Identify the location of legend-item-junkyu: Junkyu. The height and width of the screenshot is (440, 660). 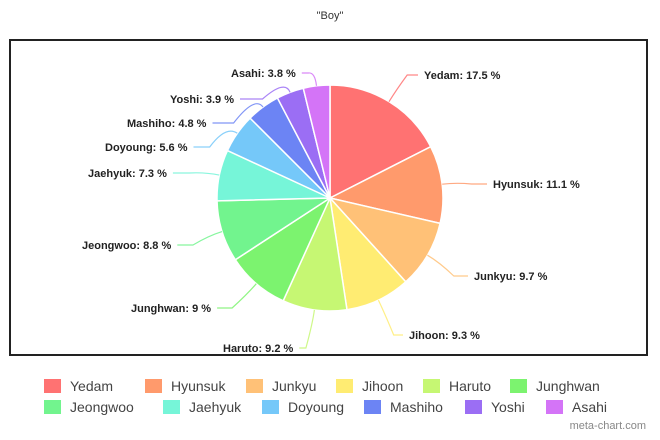
(281, 386).